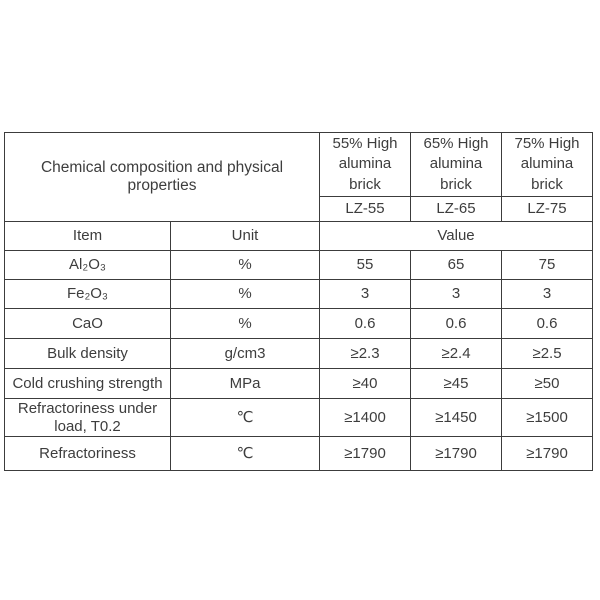 This screenshot has height=600, width=600. I want to click on table-row-column-headers: Item Unit Value, so click(299, 236).